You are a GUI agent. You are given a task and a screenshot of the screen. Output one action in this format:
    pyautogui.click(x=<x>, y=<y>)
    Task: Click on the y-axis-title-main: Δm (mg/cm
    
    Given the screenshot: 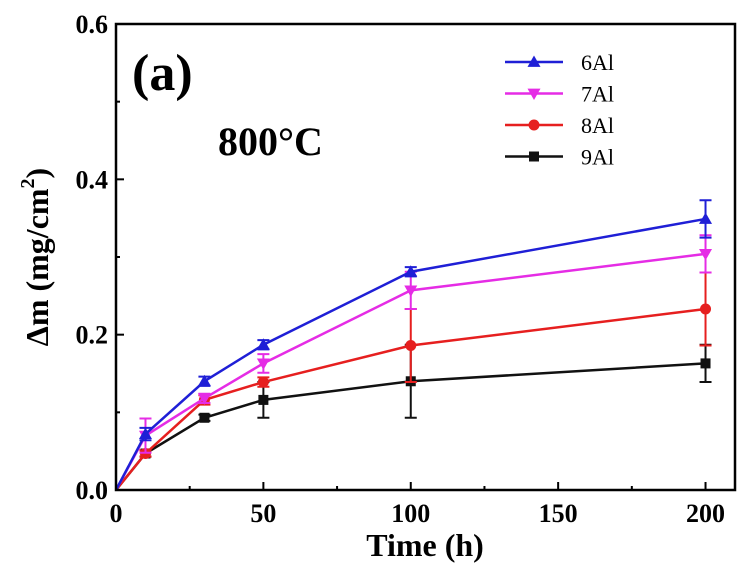 What is the action you would take?
    pyautogui.click(x=37, y=267)
    